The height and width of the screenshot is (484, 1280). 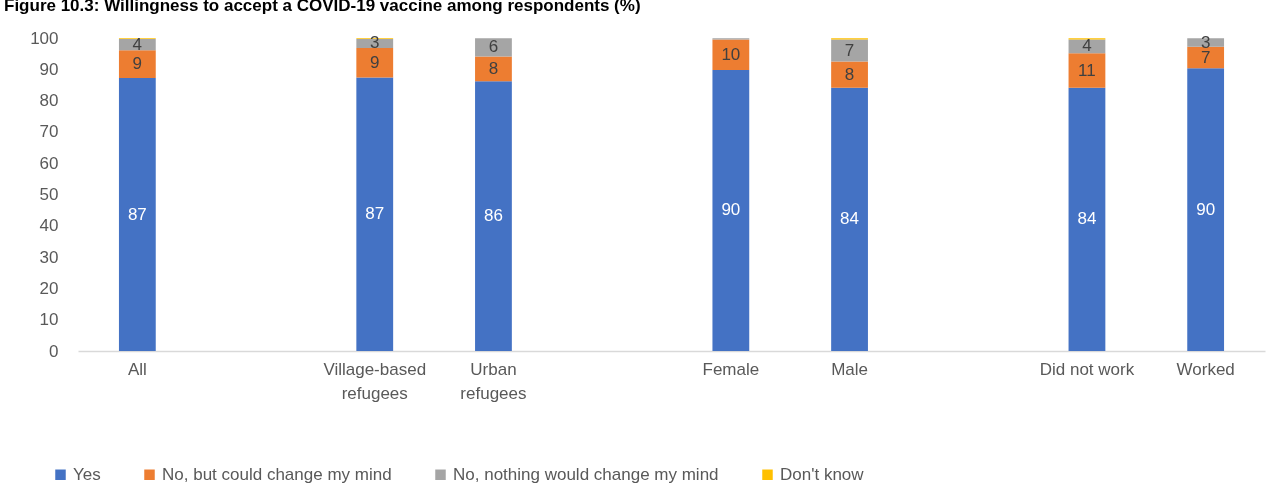 What do you see at coordinates (375, 43) in the screenshot?
I see `data-label: 3` at bounding box center [375, 43].